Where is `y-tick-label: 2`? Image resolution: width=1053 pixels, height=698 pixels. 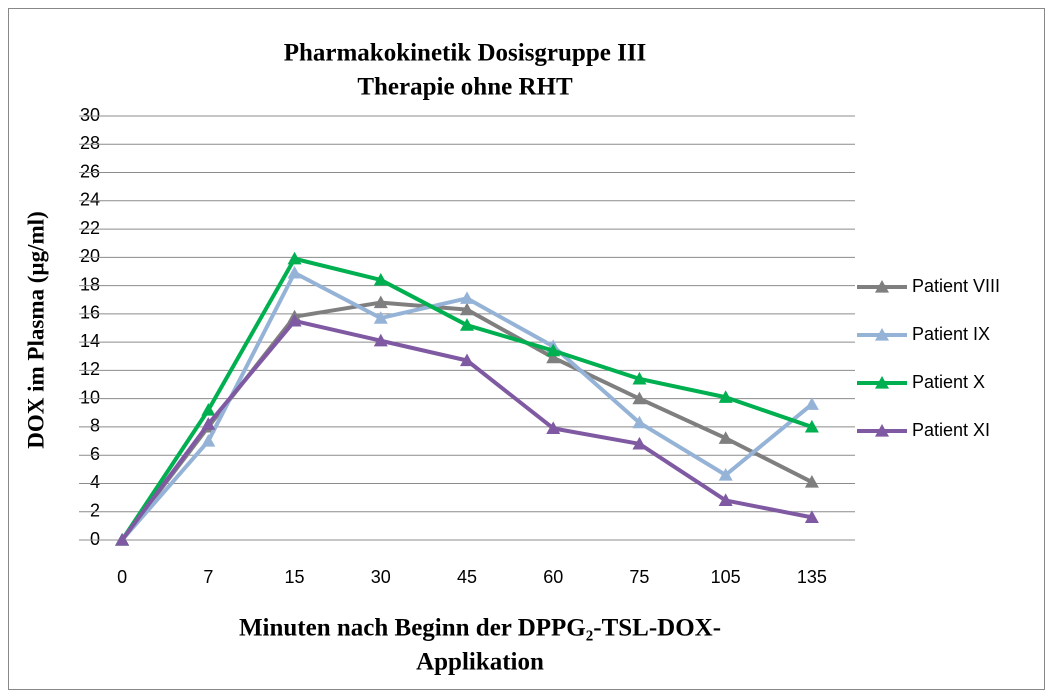
y-tick-label: 2 is located at coordinates (95, 510).